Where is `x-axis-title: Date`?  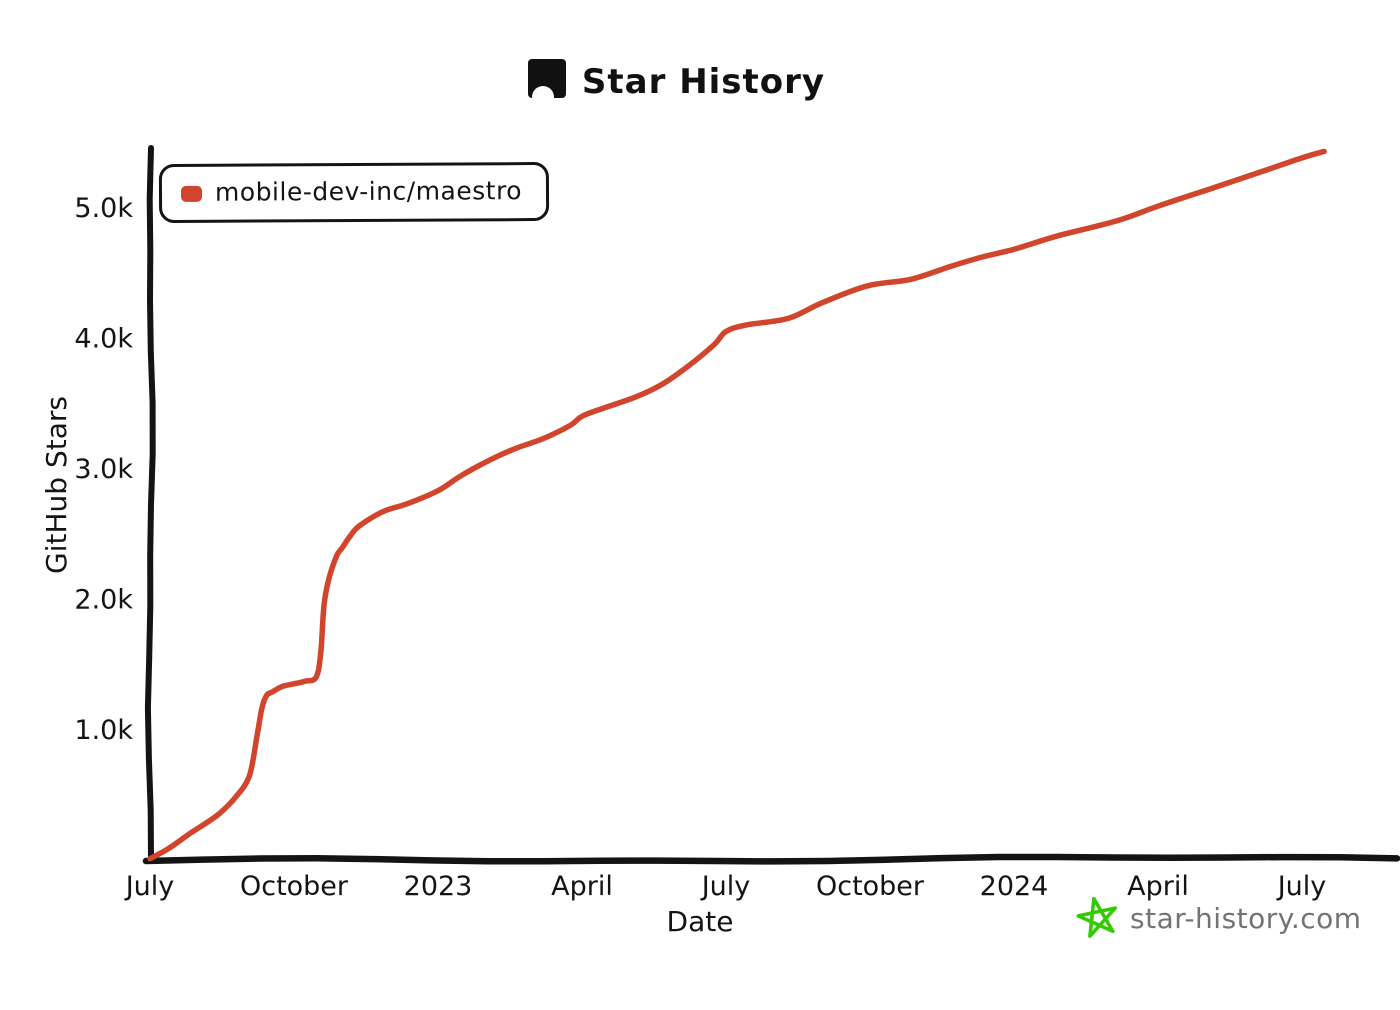
x-axis-title: Date is located at coordinates (700, 921).